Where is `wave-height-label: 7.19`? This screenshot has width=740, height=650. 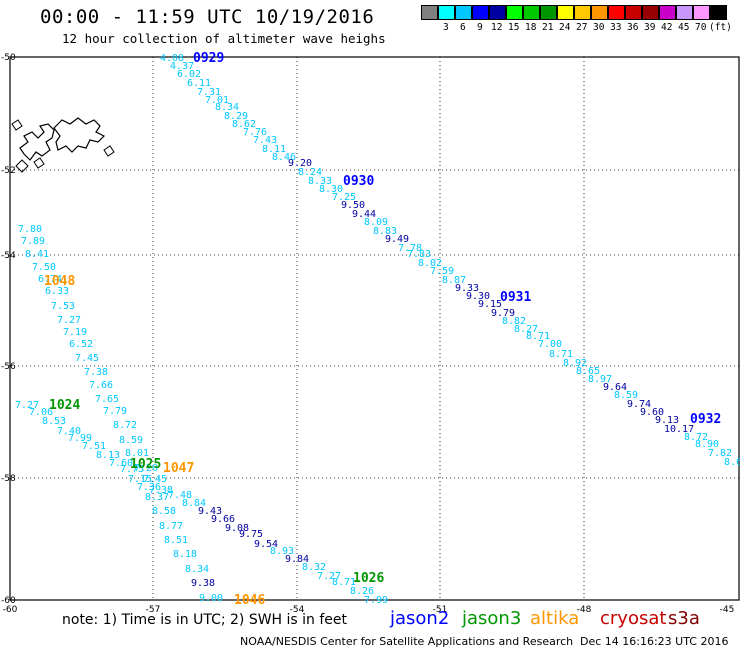 wave-height-label: 7.19 is located at coordinates (75, 332).